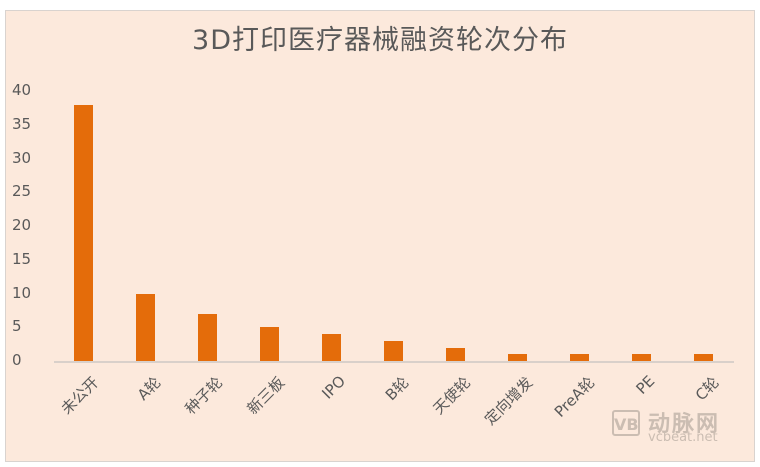 The height and width of the screenshot is (467, 760). What do you see at coordinates (394, 362) in the screenshot?
I see `x-axis-line` at bounding box center [394, 362].